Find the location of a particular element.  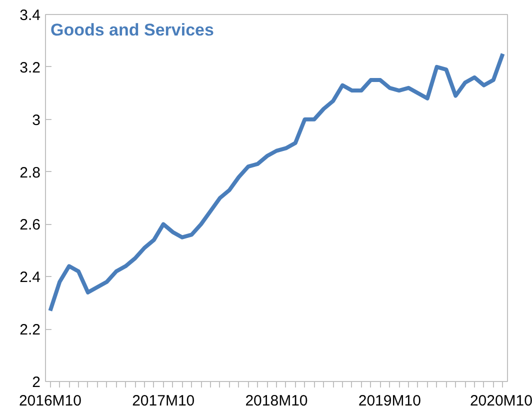

x-tick-label: 2019M10 is located at coordinates (389, 401).